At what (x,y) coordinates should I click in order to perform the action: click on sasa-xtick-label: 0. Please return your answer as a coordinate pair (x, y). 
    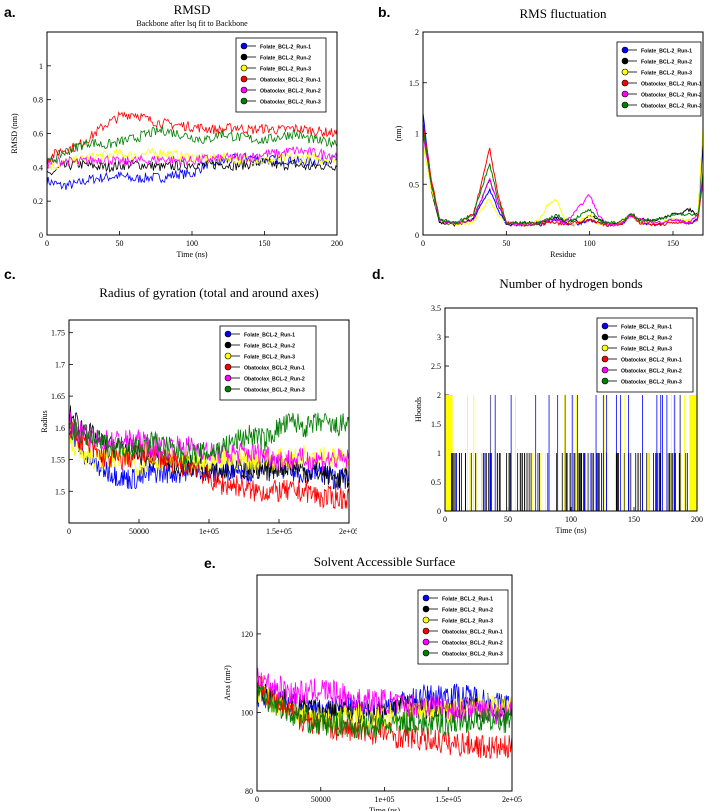
    Looking at the image, I should click on (257, 799).